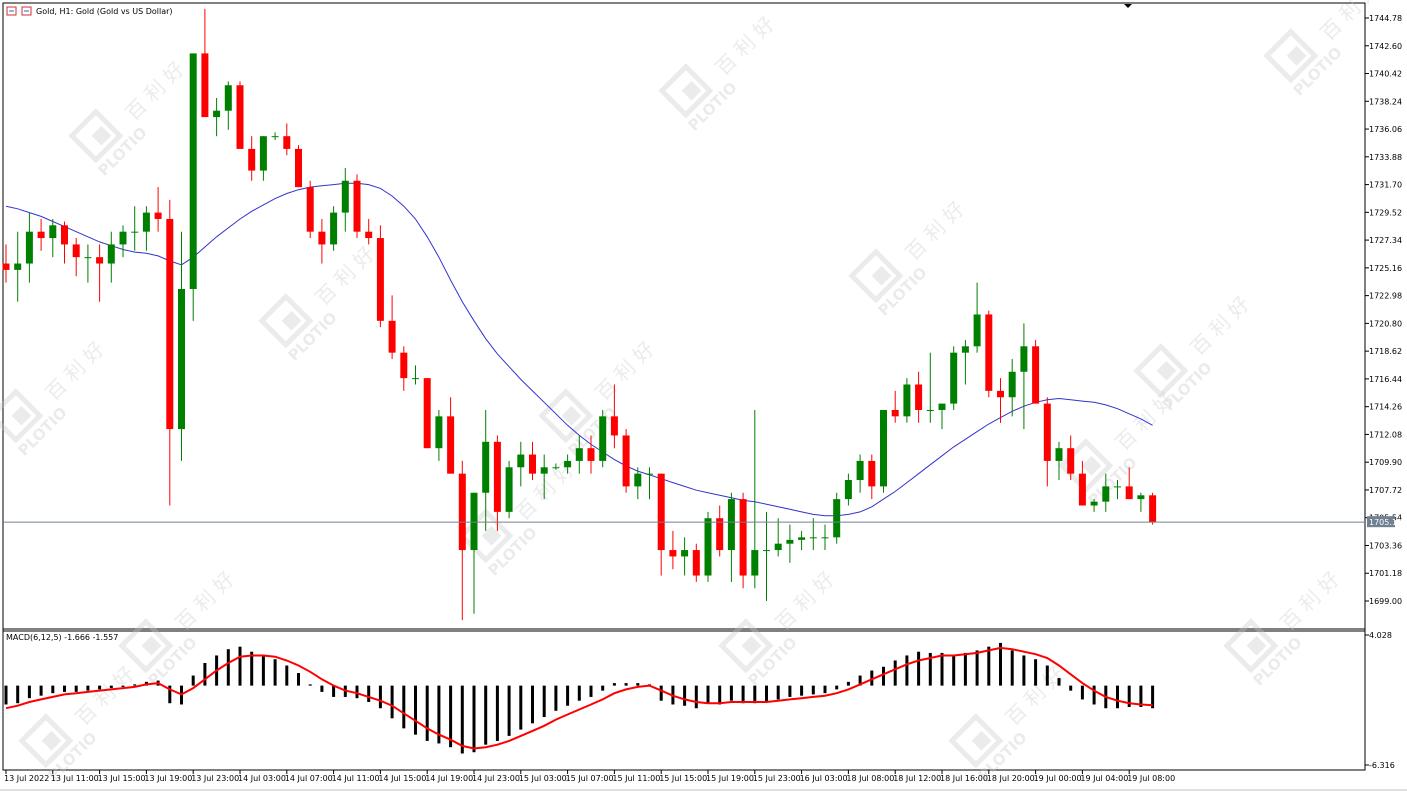 The height and width of the screenshot is (798, 1407). What do you see at coordinates (1385, 46) in the screenshot?
I see `price-tick-label: 1742.60` at bounding box center [1385, 46].